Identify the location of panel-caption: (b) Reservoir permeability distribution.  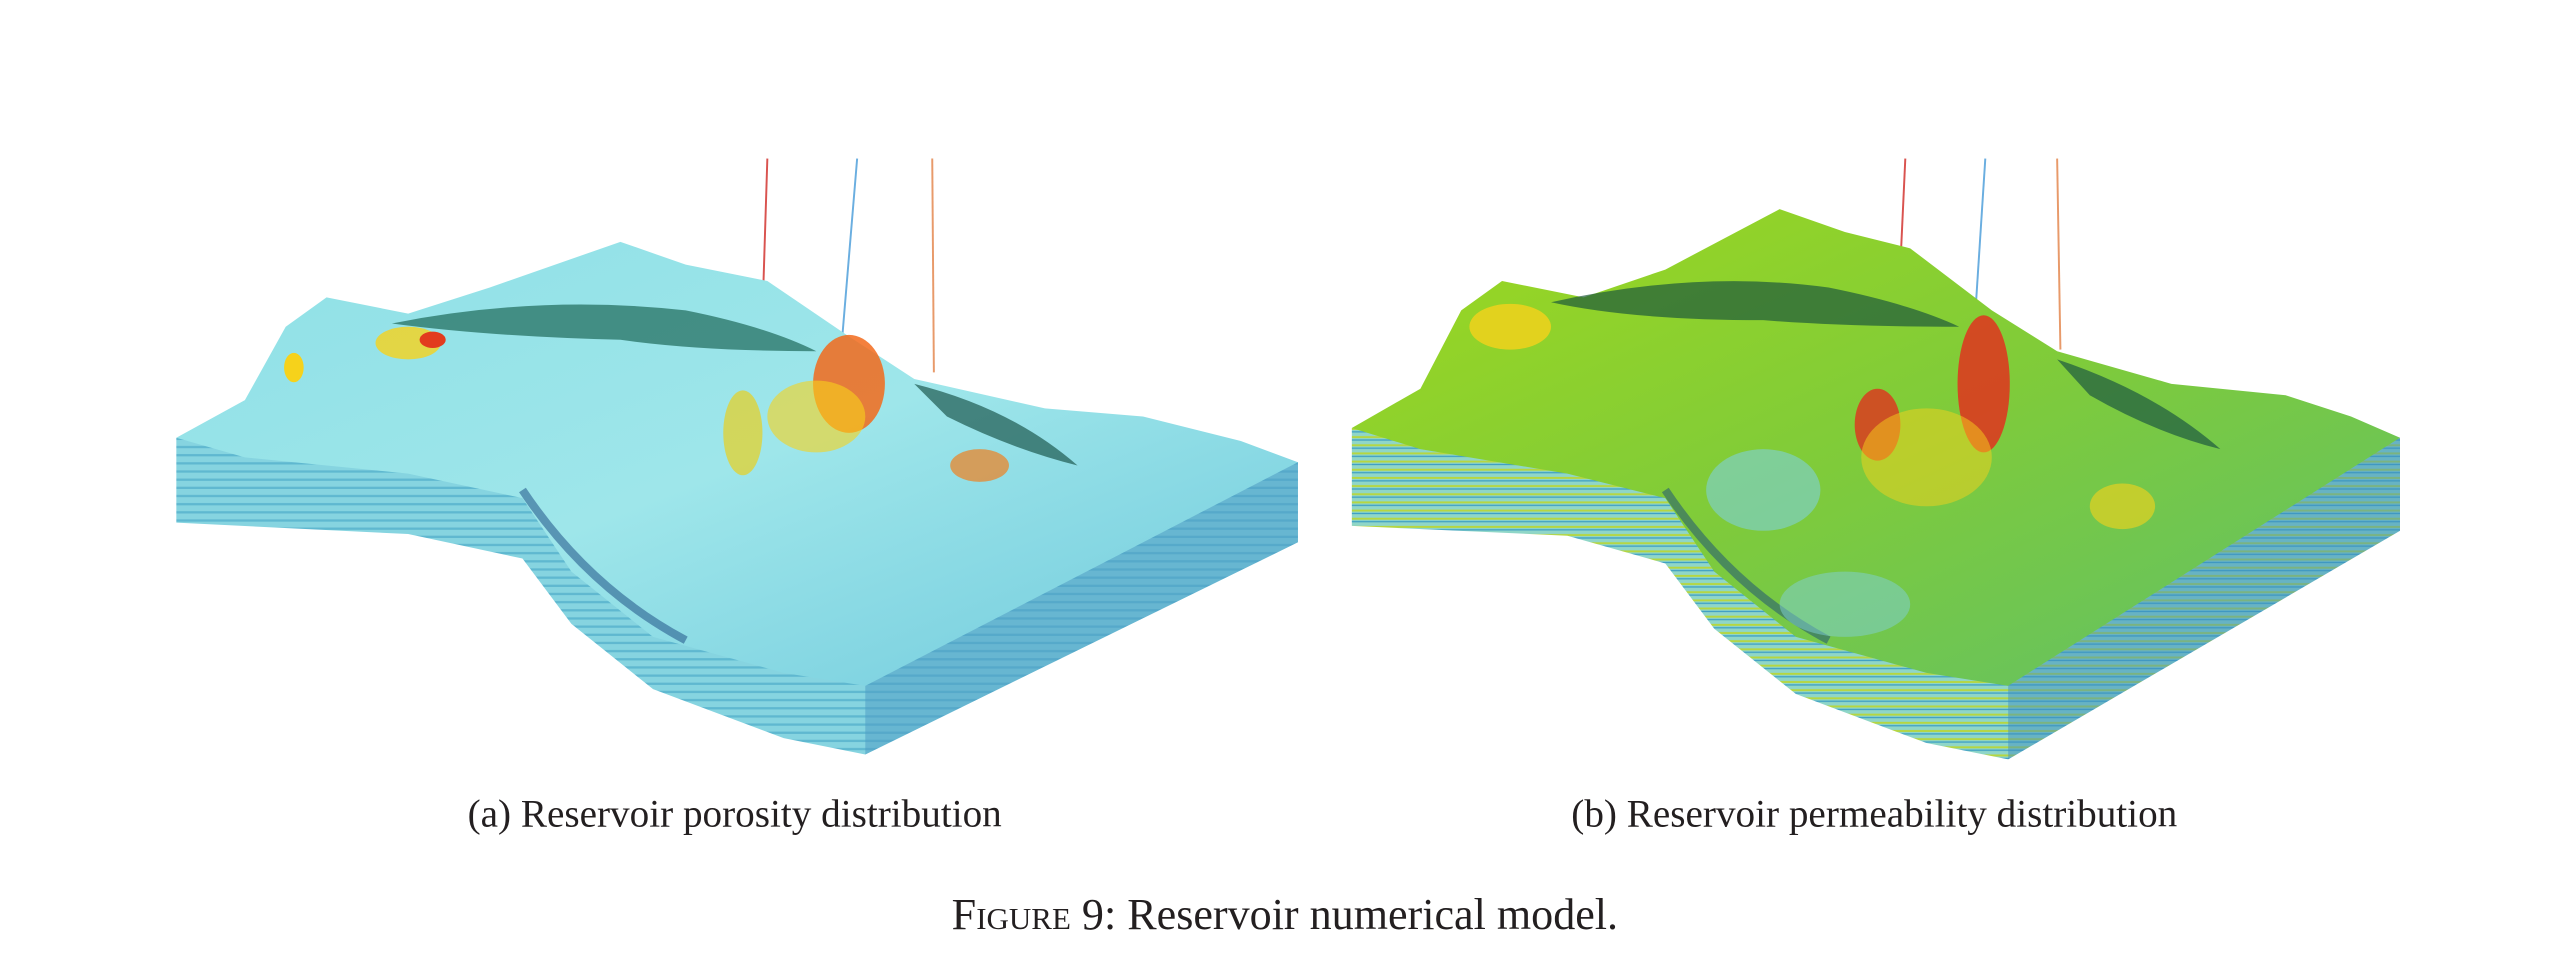
(1874, 813).